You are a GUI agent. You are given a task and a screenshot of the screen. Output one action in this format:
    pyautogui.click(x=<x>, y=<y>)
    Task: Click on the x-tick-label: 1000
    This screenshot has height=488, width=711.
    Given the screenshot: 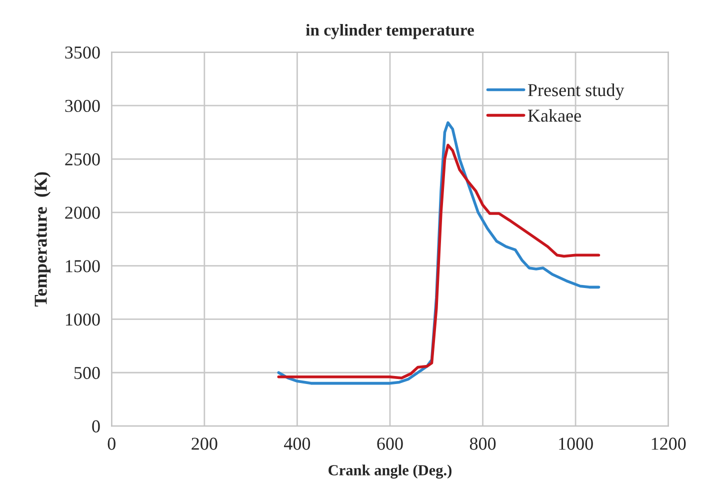 What is the action you would take?
    pyautogui.click(x=576, y=444)
    